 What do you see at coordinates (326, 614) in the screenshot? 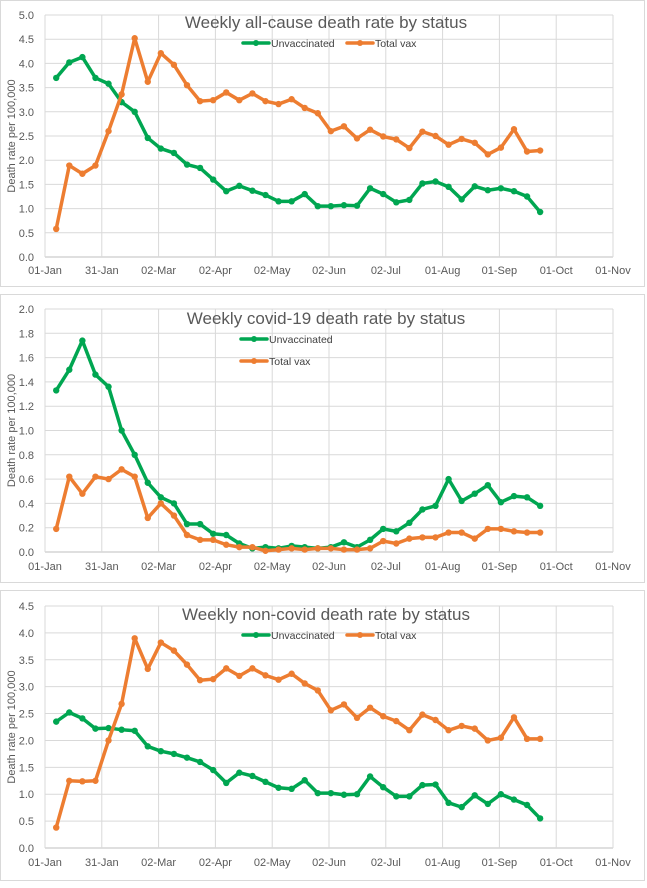
I see `chart-title: Weekly non-covid death rate by status` at bounding box center [326, 614].